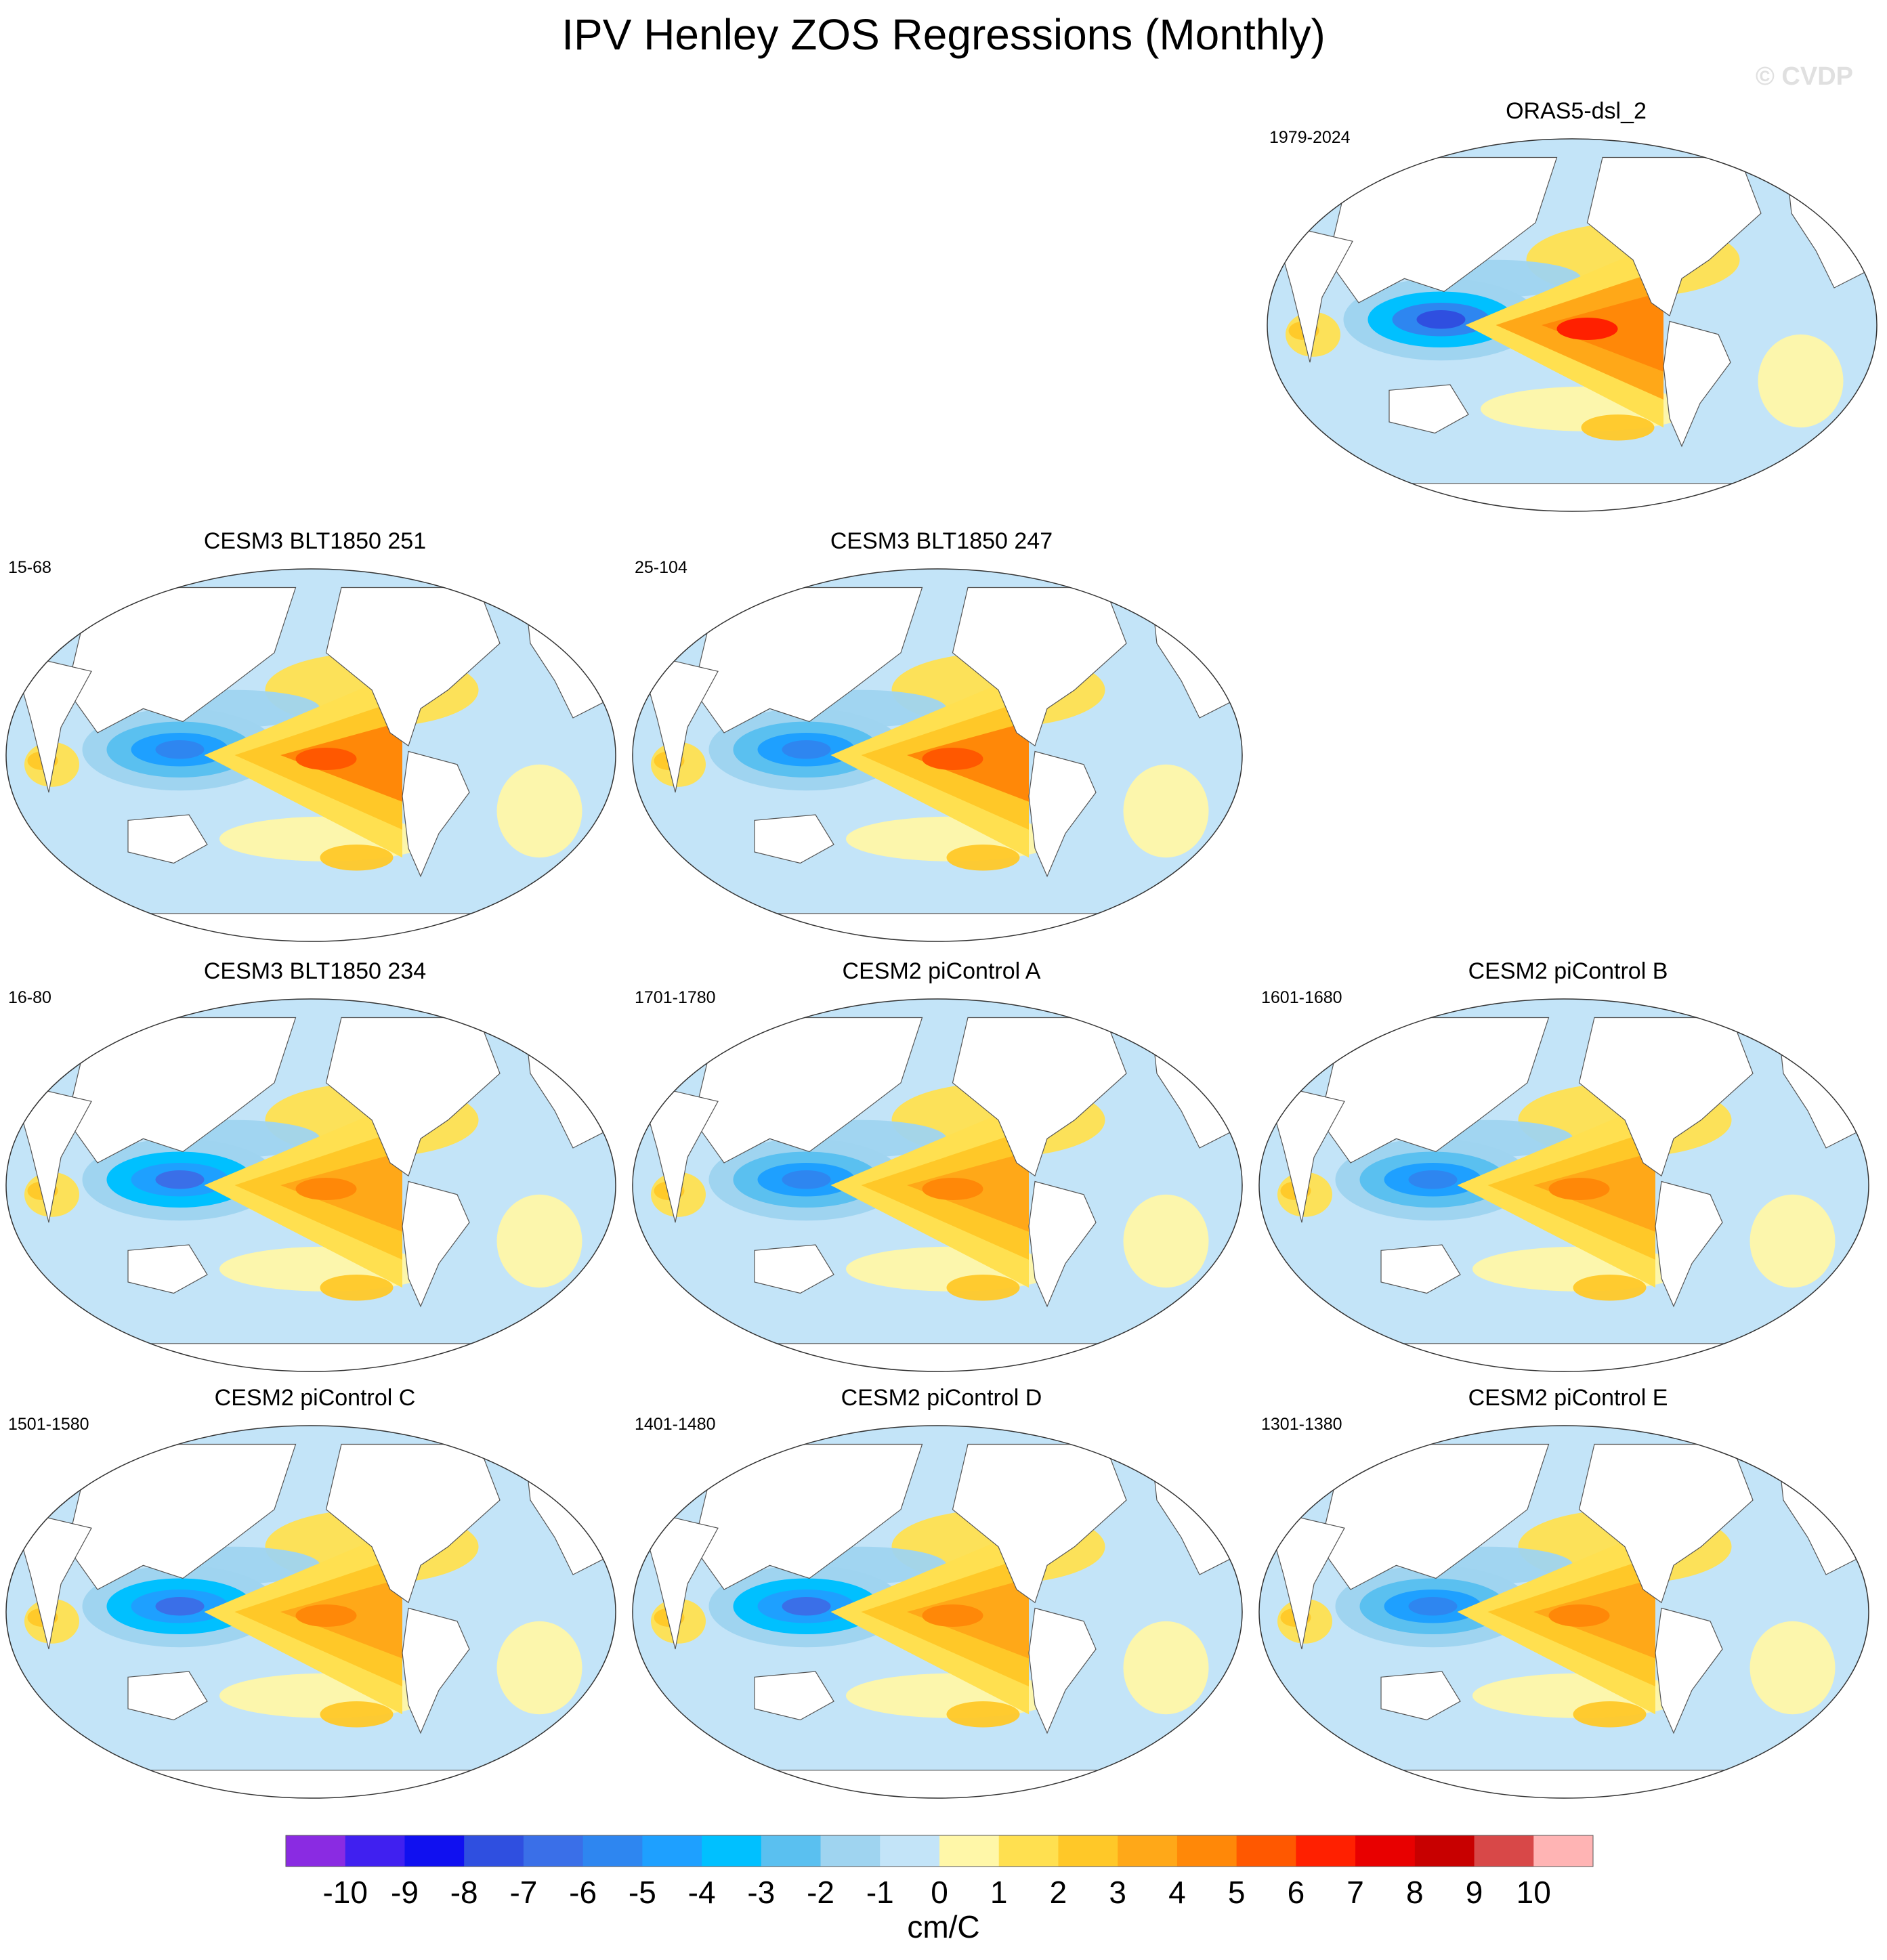  What do you see at coordinates (1237, 1892) in the screenshot?
I see `colorbar-tick-label: 5` at bounding box center [1237, 1892].